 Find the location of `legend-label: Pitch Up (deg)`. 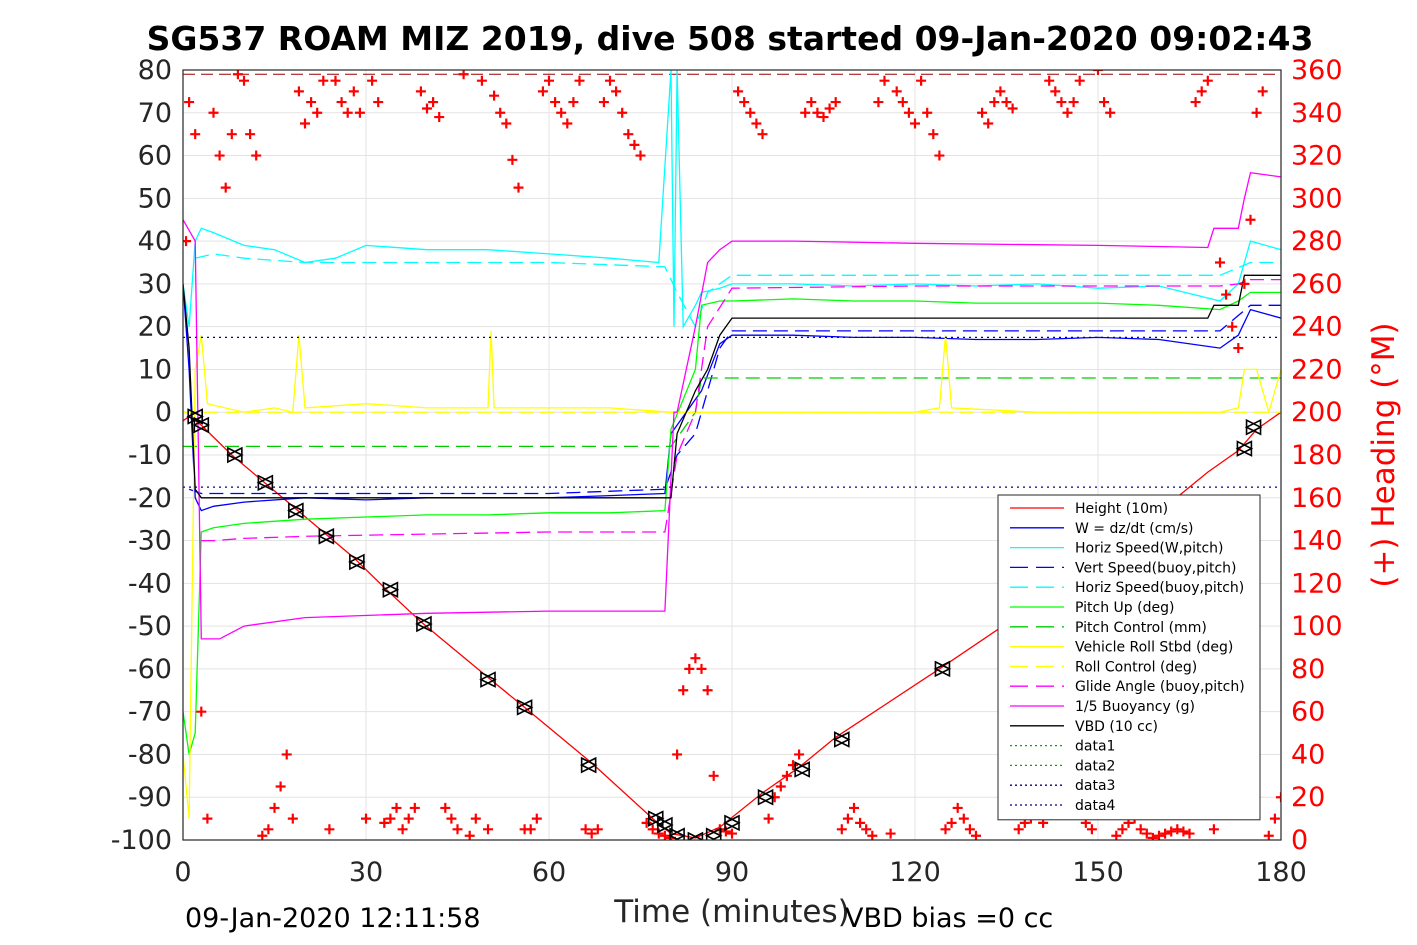

legend-label: Pitch Up (deg) is located at coordinates (1124, 608).